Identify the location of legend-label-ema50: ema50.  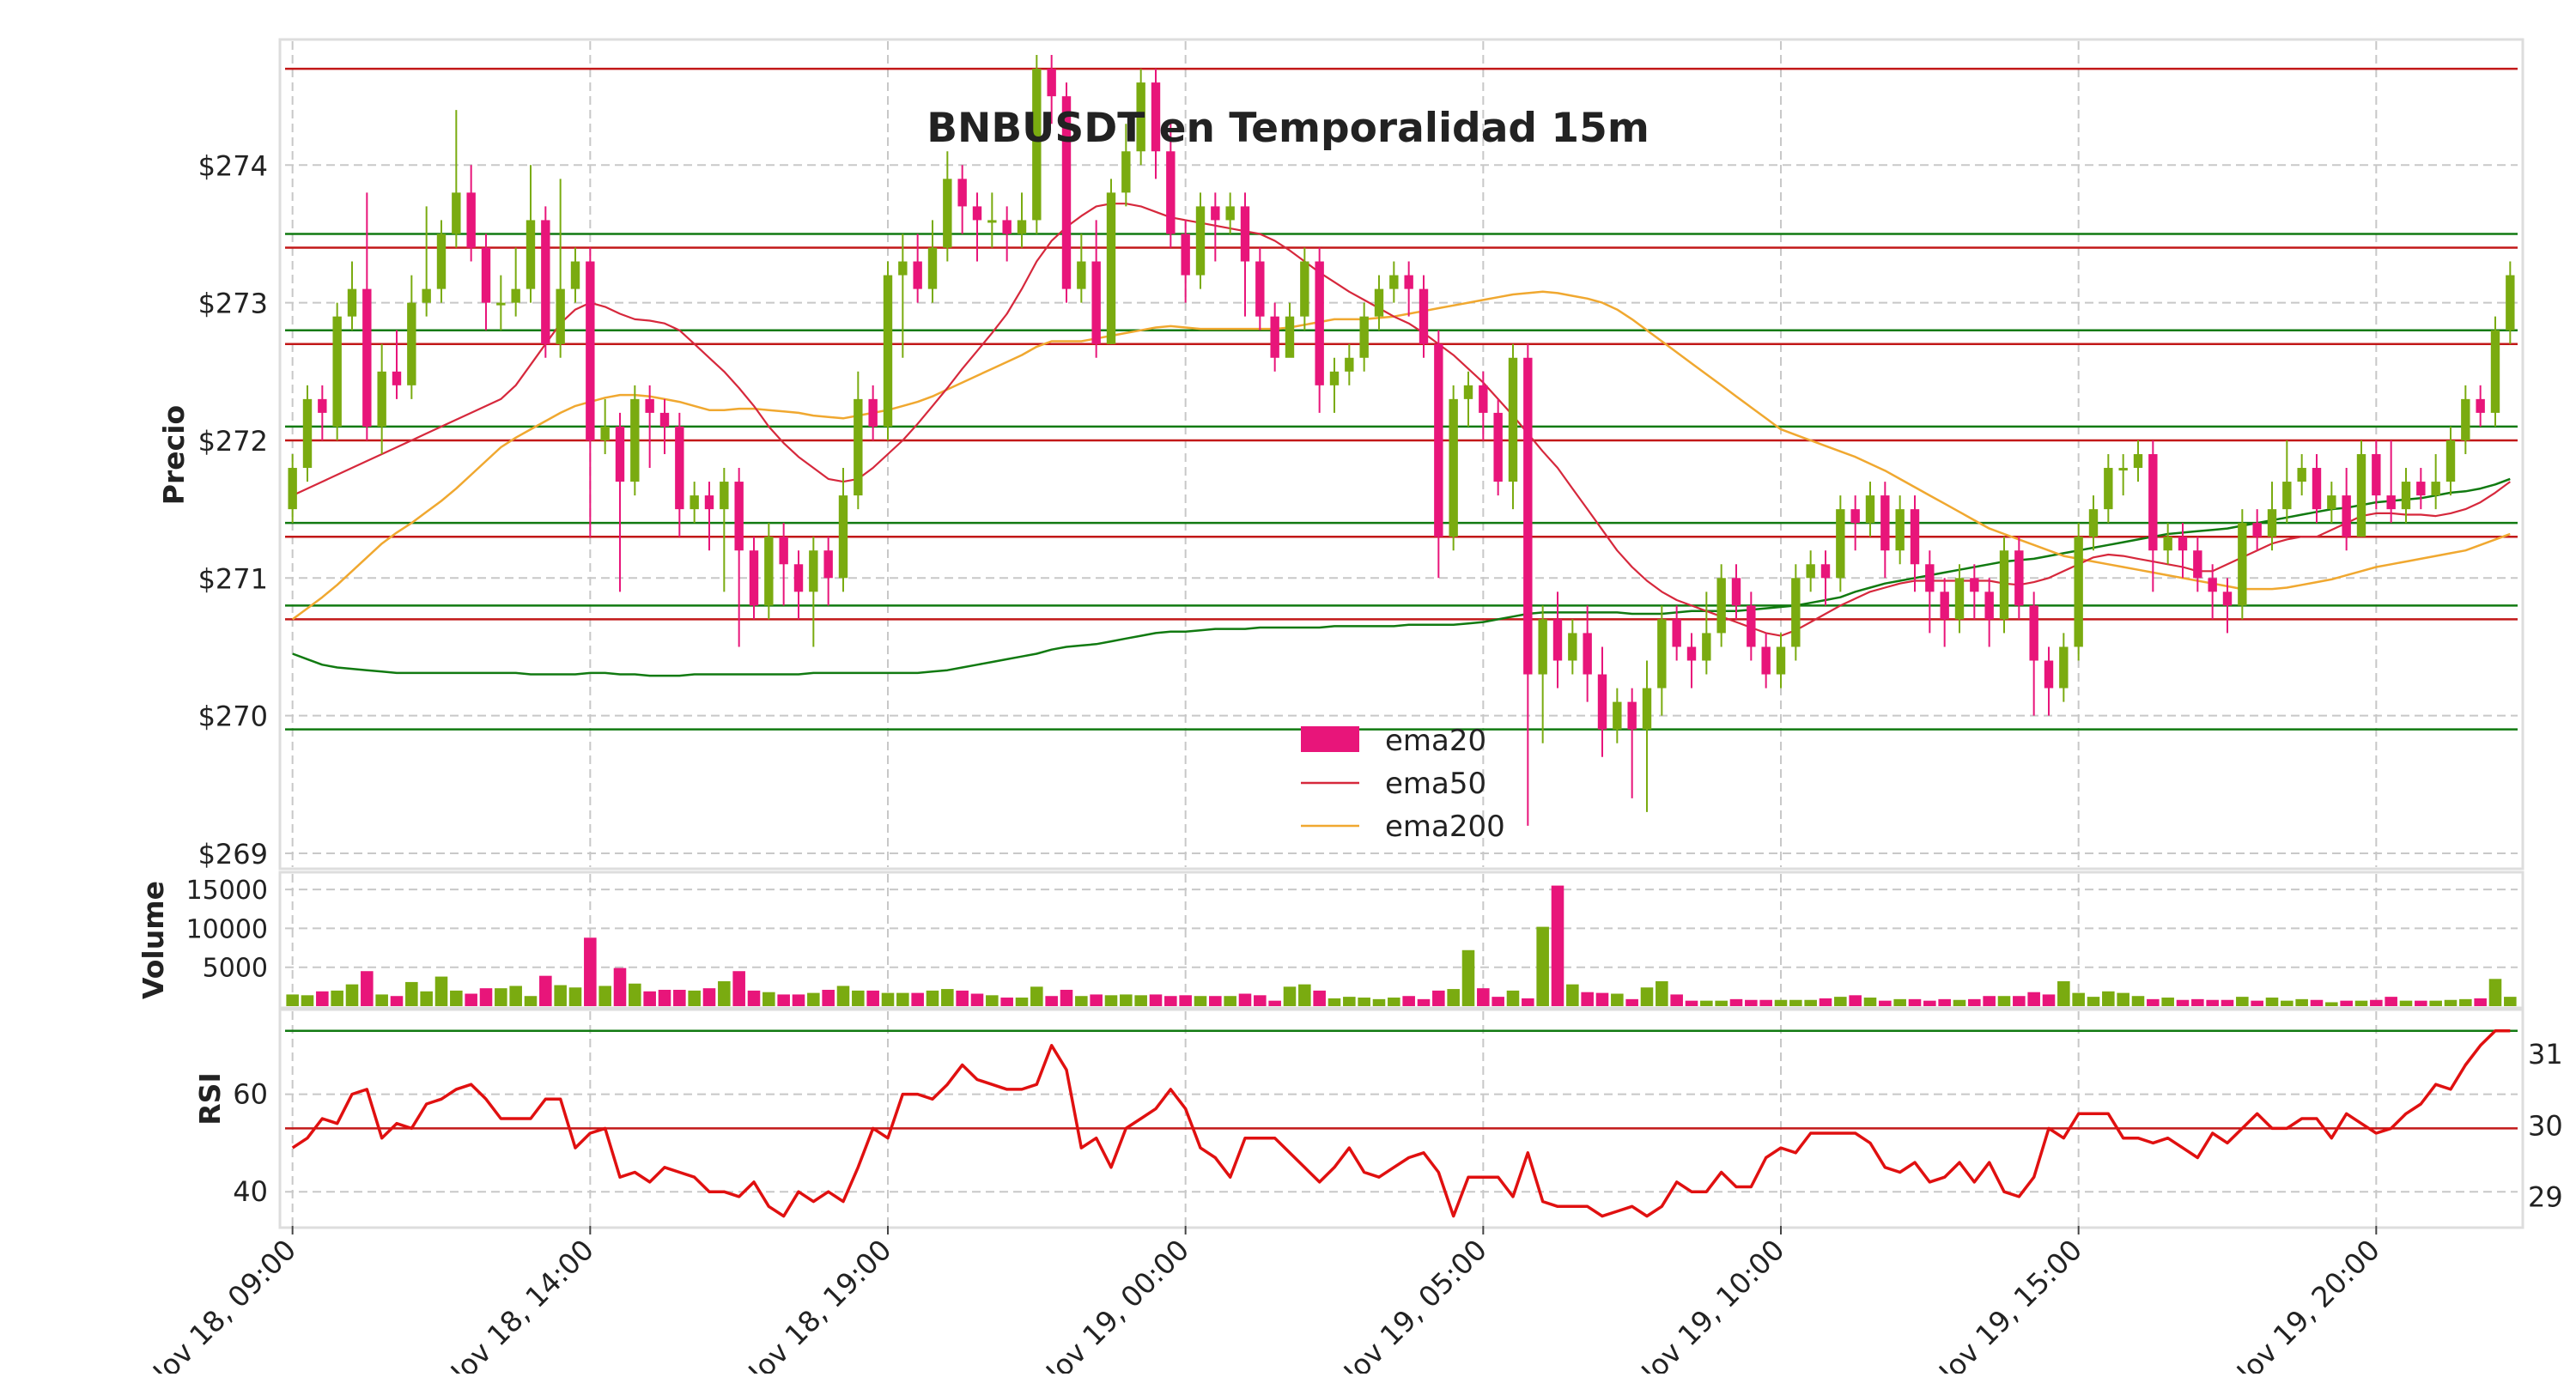
(1436, 784).